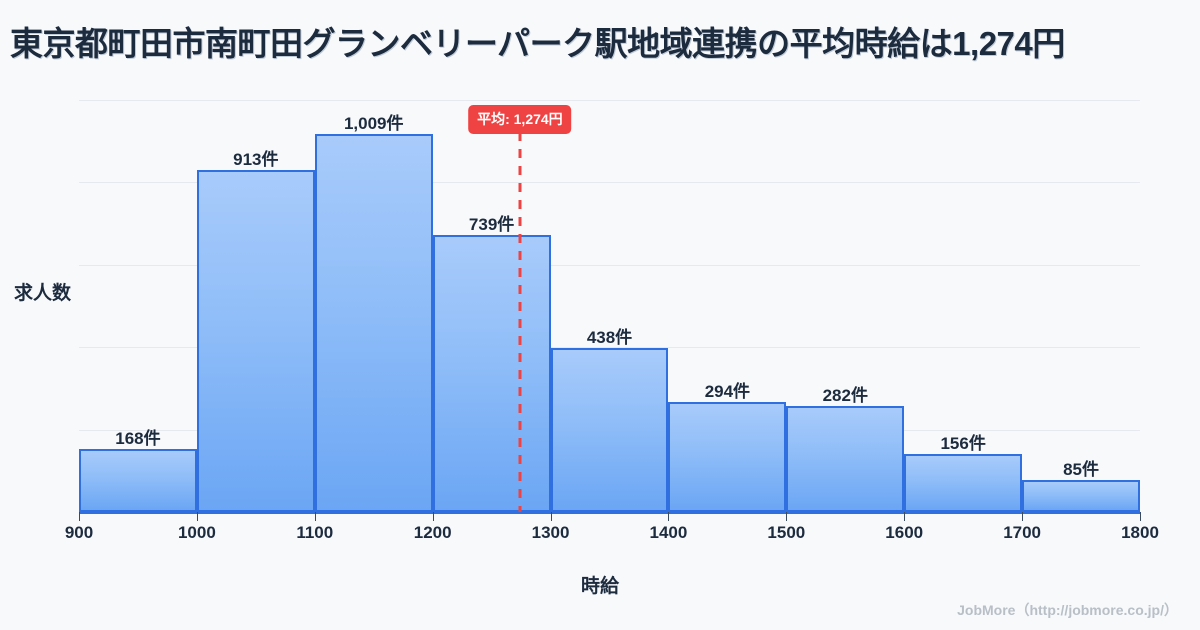 This screenshot has width=1200, height=630. Describe the element at coordinates (727, 391) in the screenshot. I see `bar-value-label: 294件` at that location.